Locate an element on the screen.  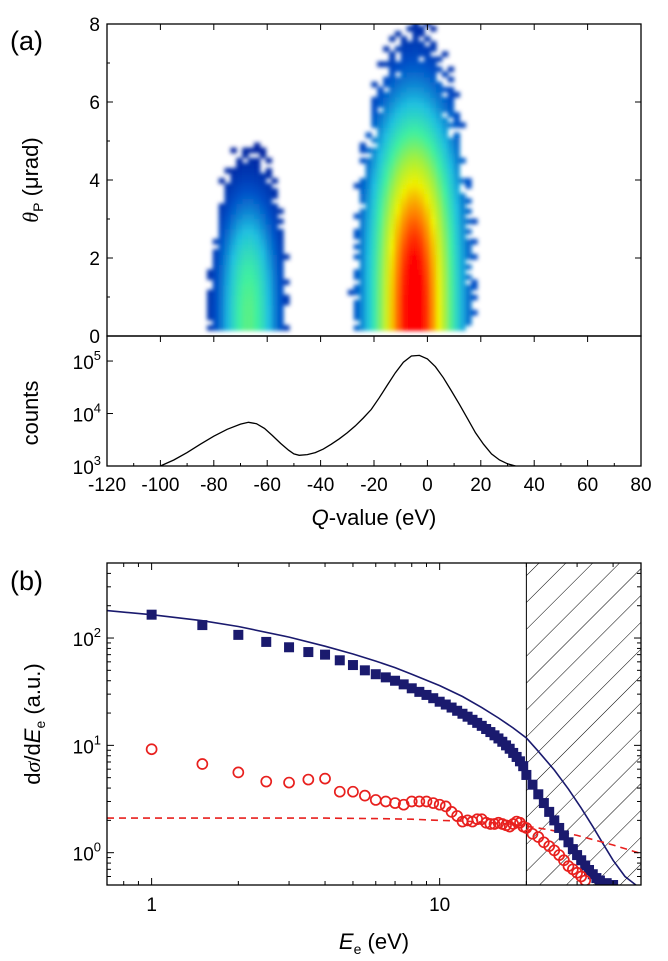
heatmap-y-tick-label: 6 is located at coordinates (94, 103).